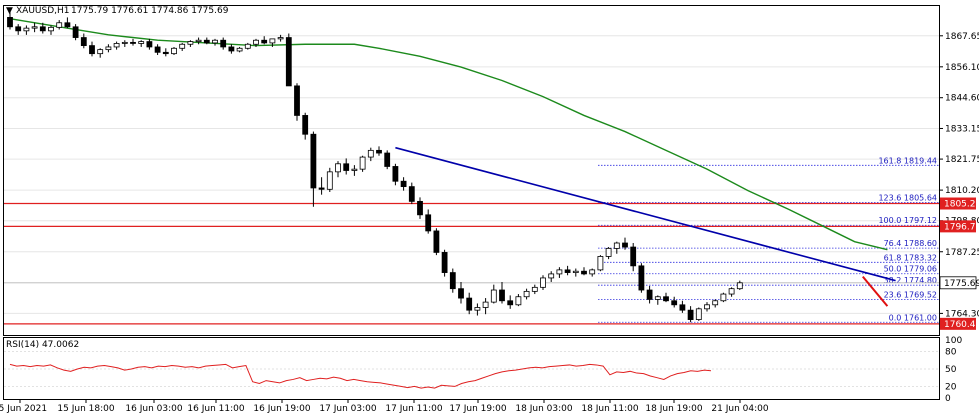  What do you see at coordinates (85, 409) in the screenshot?
I see `x-tick-label: 15 Jun 18:00` at bounding box center [85, 409].